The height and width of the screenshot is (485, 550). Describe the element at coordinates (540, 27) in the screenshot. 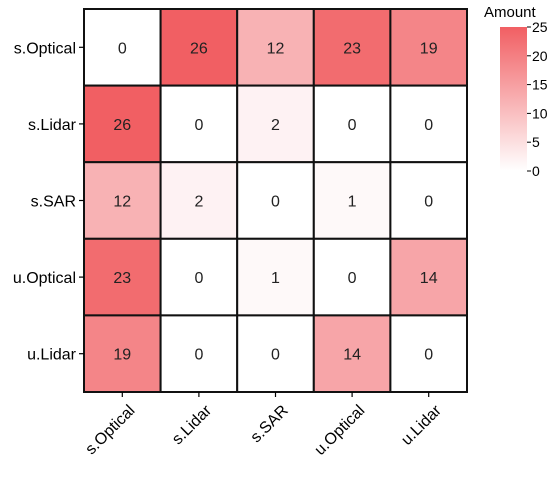

I see `legend-tick-label: 25` at that location.